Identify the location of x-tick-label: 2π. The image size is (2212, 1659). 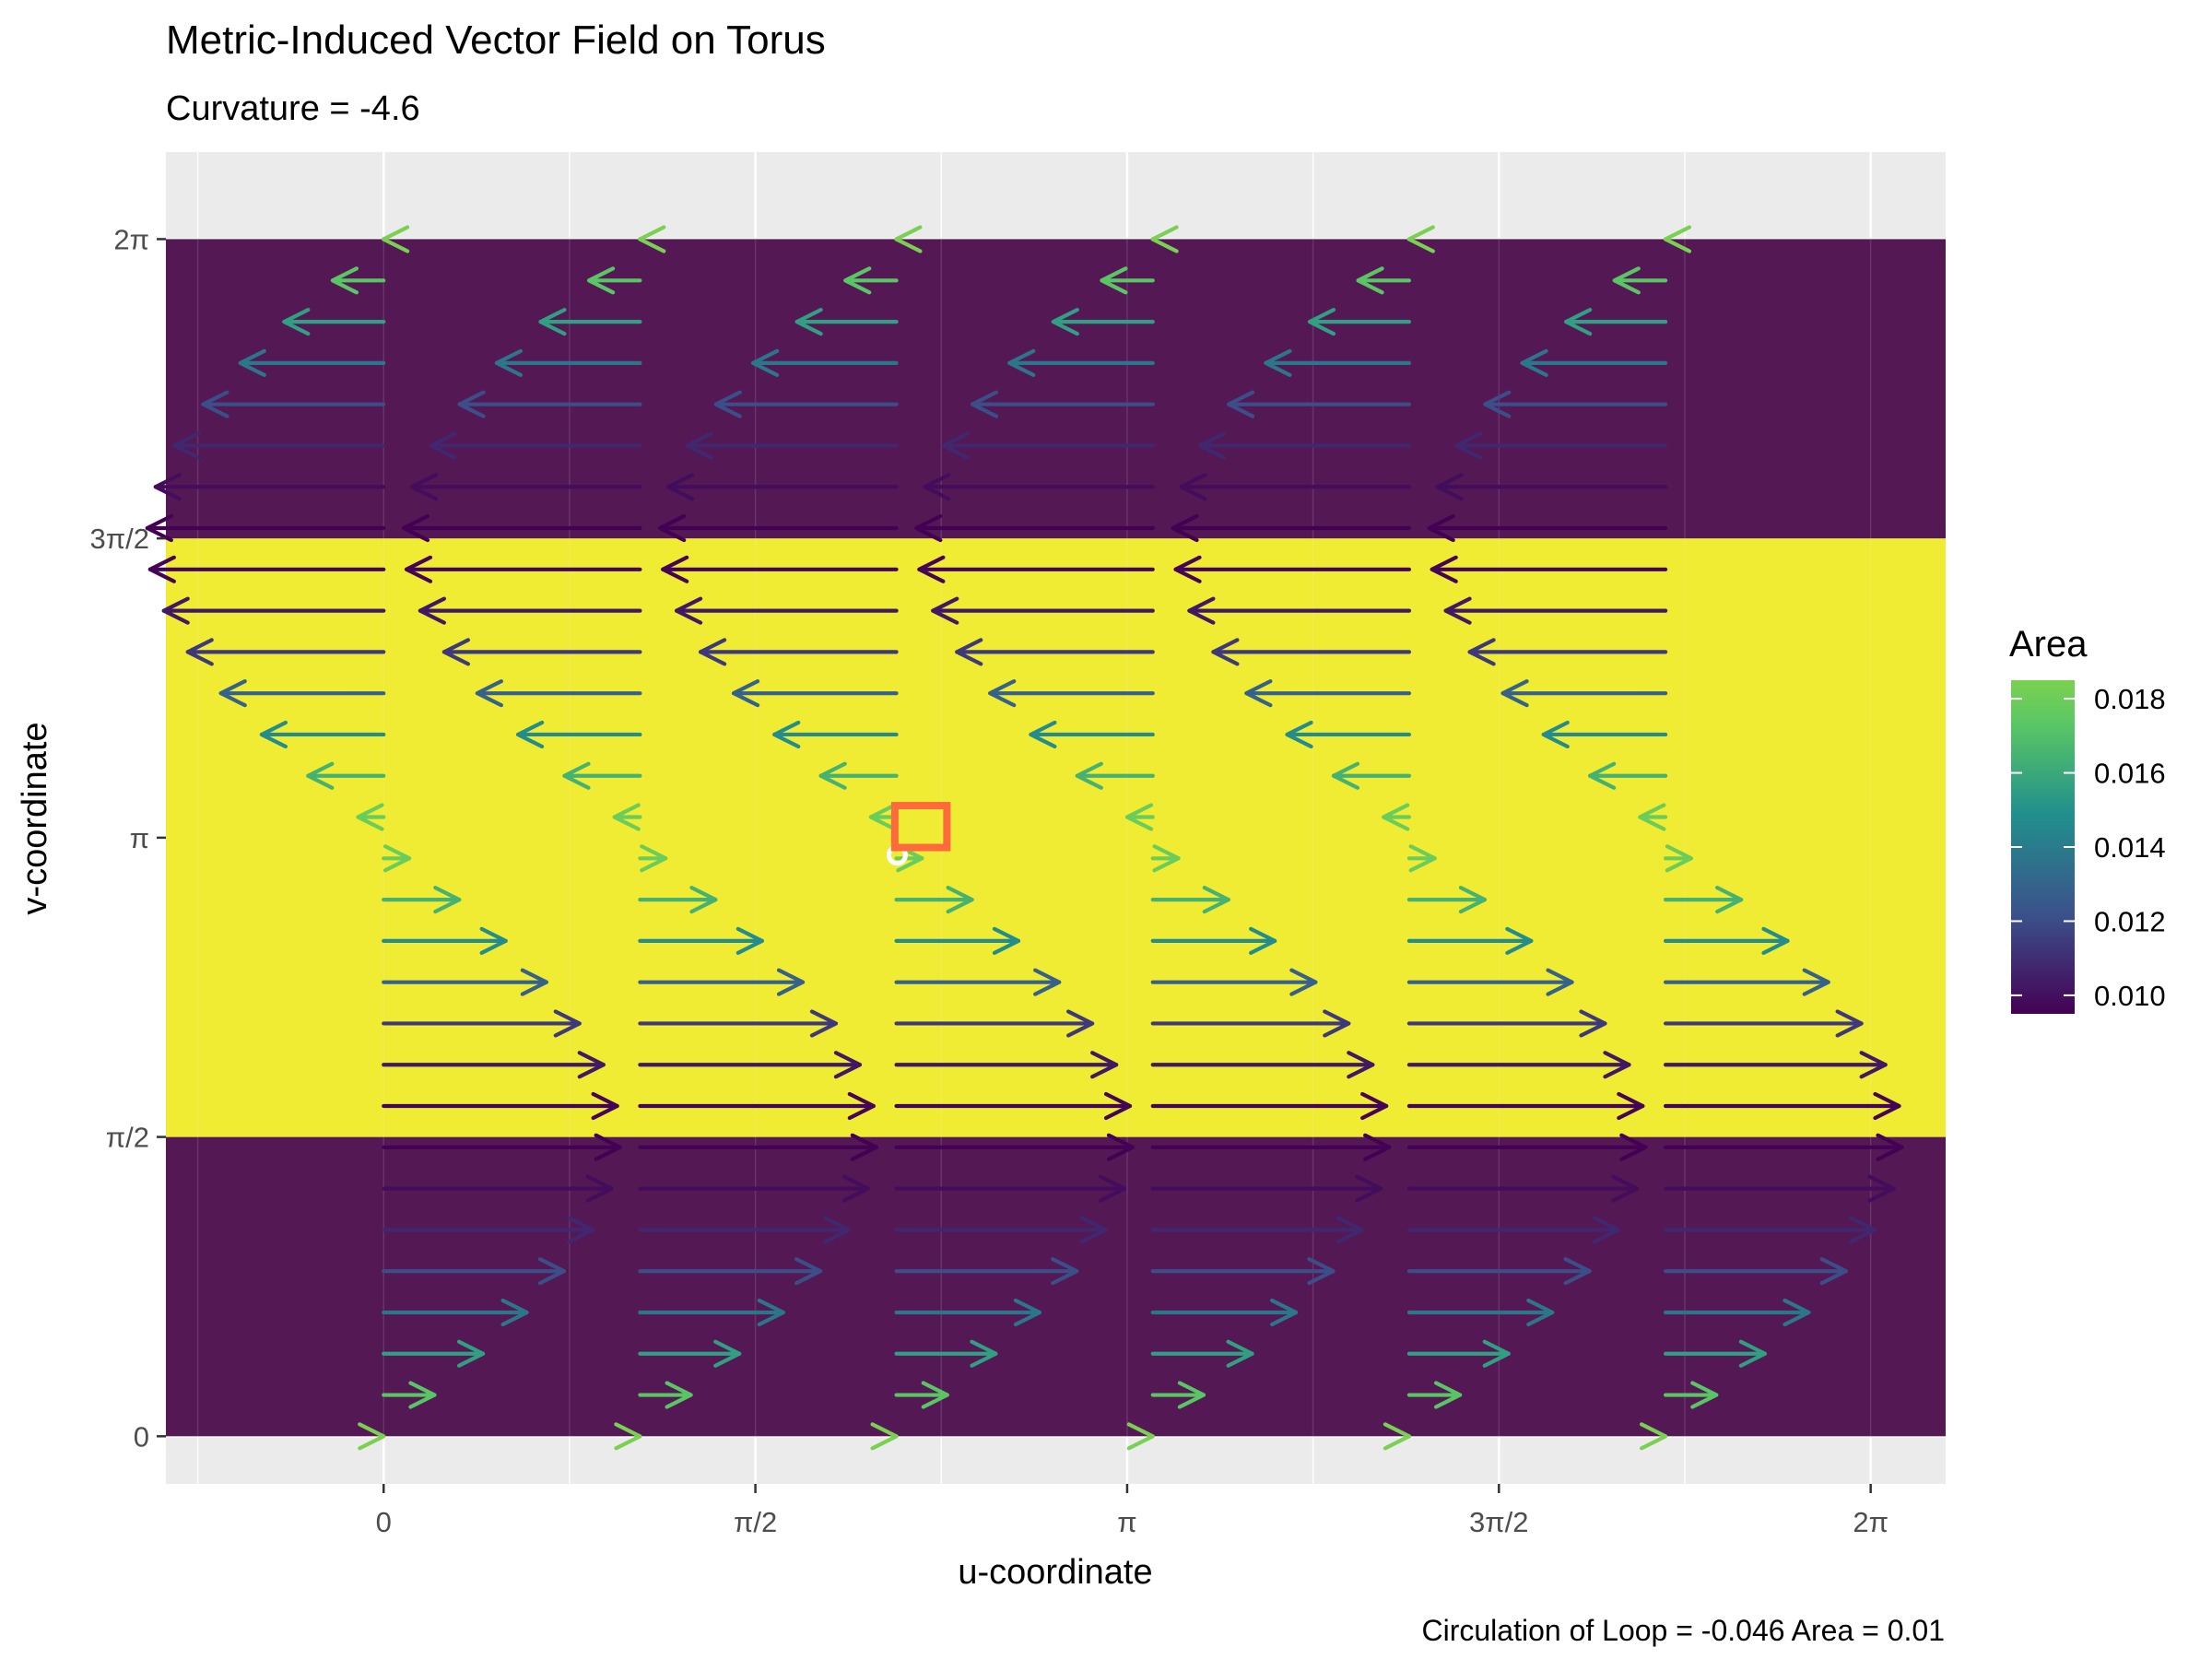
(1870, 1522).